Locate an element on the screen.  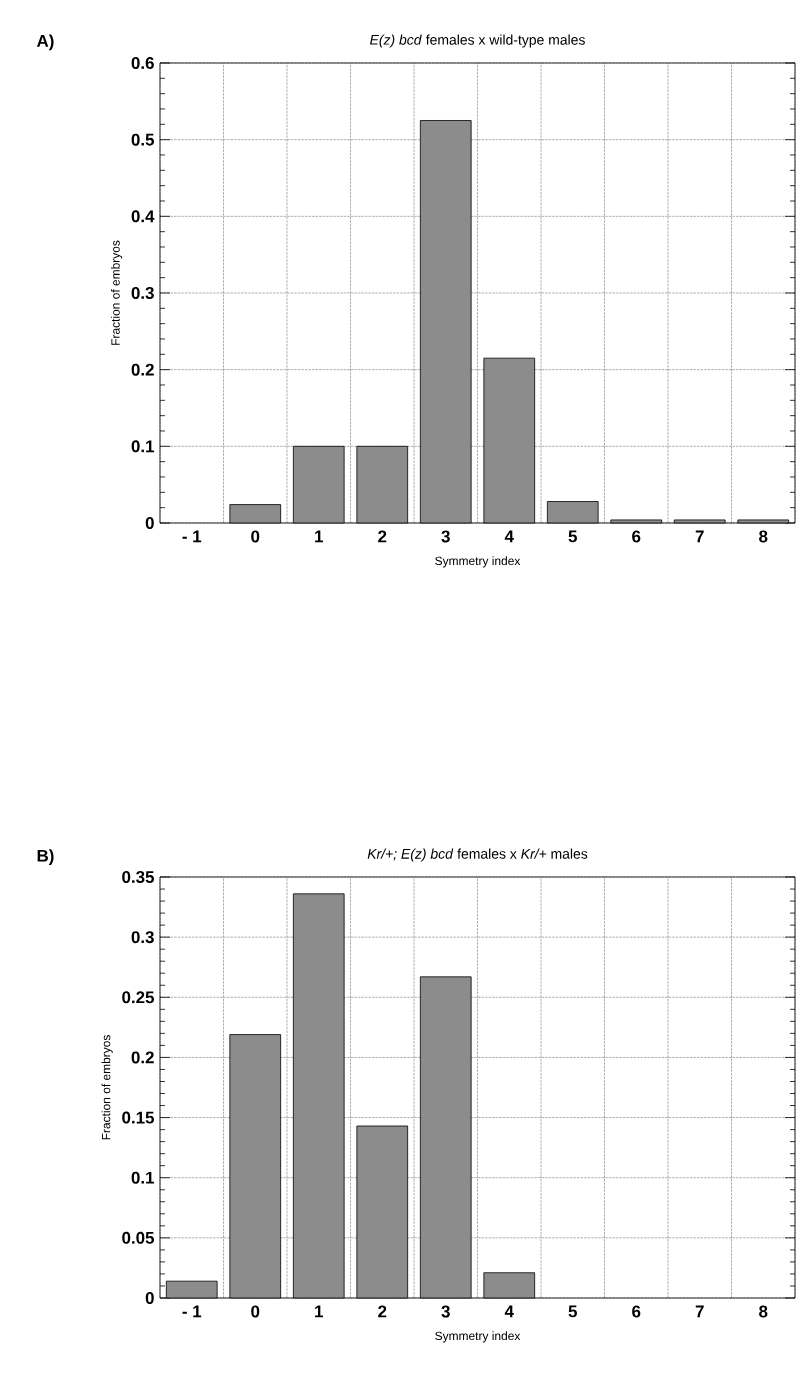
chart-title: E(z) bcd females x wild-type males is located at coordinates (477, 41).